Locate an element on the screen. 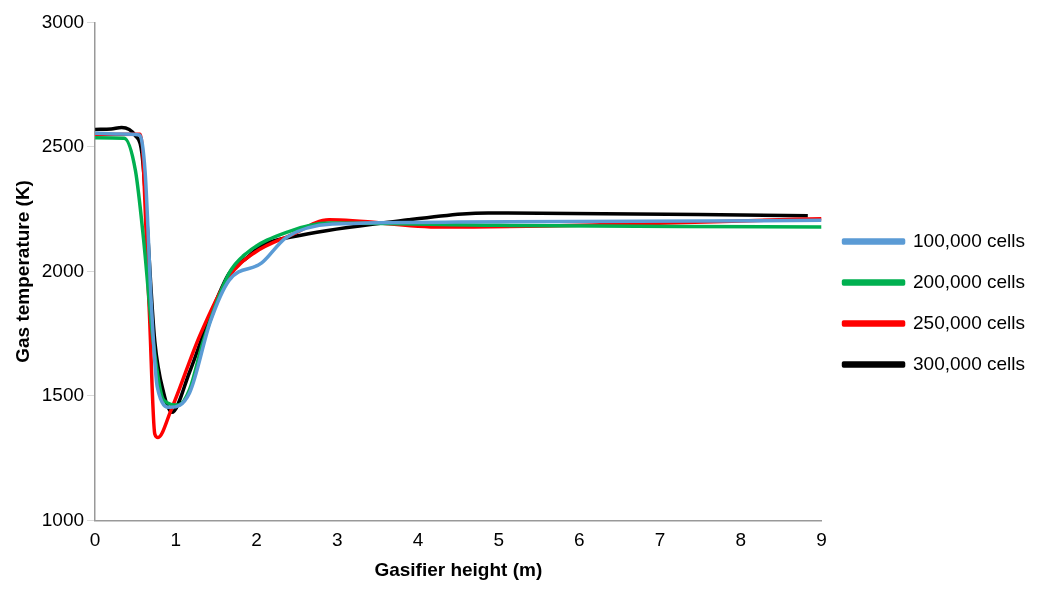 Image resolution: width=1043 pixels, height=594 pixels. x-tick-label: 4 is located at coordinates (418, 540).